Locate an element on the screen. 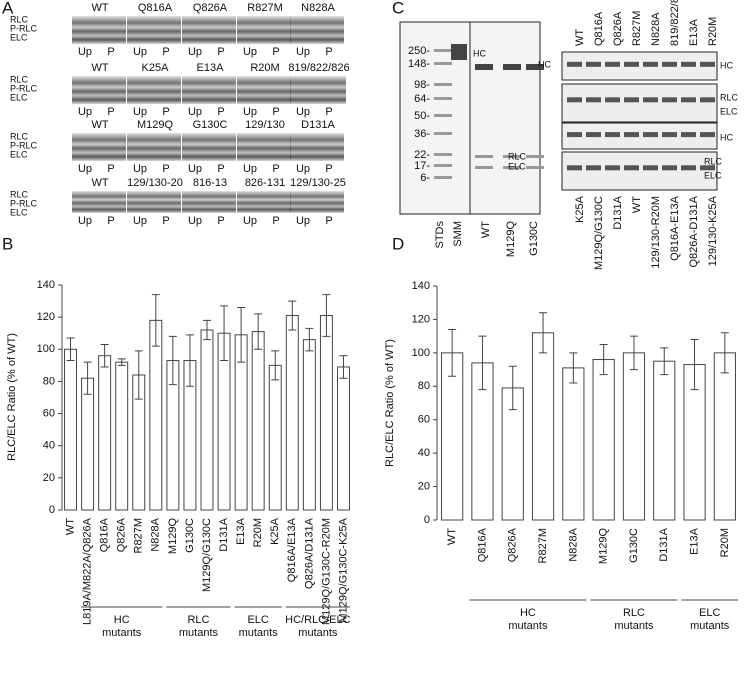 The image size is (745, 677). lane-header: D131A is located at coordinates (318, 125).